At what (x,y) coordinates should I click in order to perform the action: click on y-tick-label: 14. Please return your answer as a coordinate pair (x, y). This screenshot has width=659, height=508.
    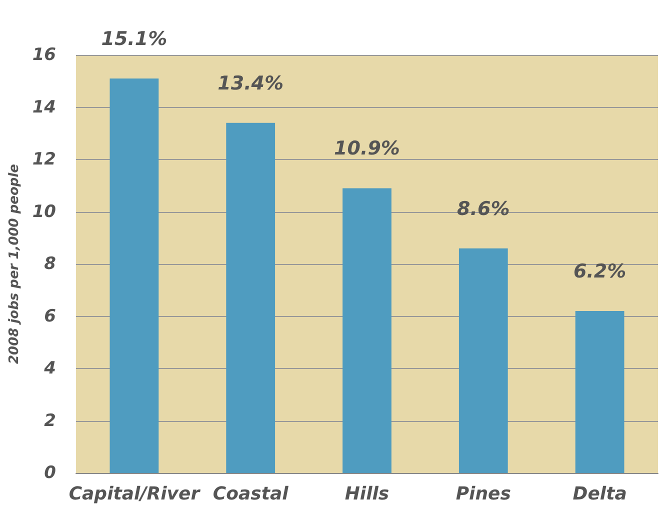
    Looking at the image, I should click on (44, 107).